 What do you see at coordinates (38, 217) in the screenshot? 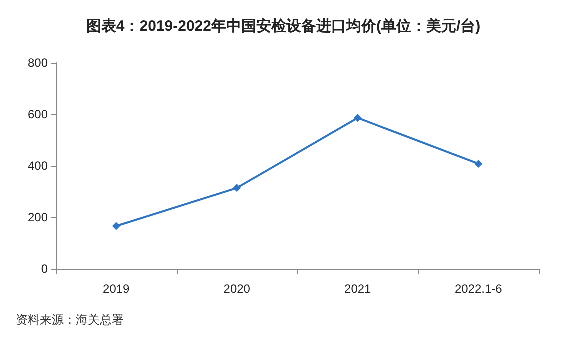
I see `y-tick-label: 200` at bounding box center [38, 217].